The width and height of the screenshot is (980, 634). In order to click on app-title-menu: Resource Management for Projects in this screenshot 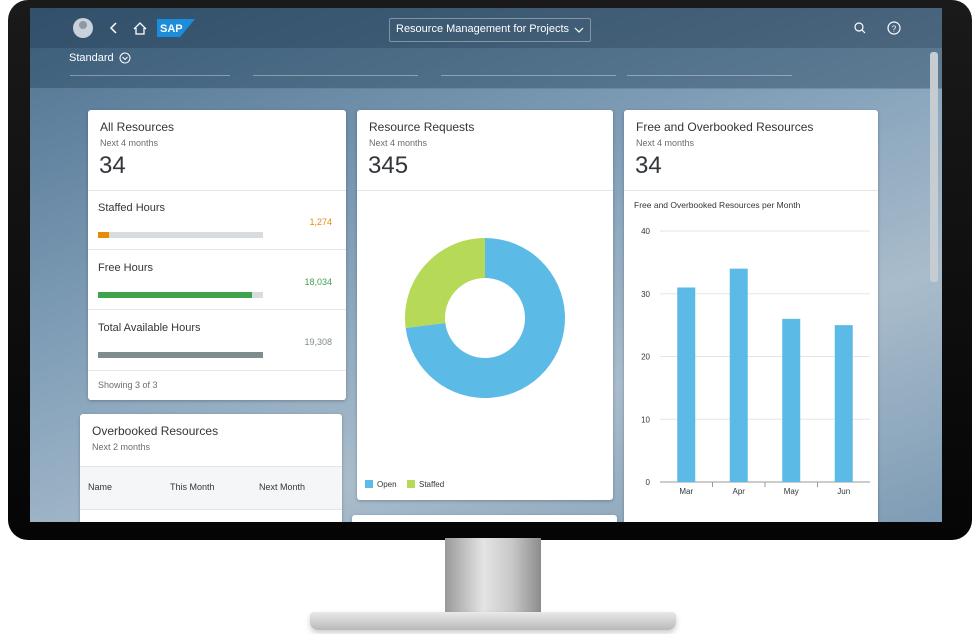, I will do `click(490, 30)`.